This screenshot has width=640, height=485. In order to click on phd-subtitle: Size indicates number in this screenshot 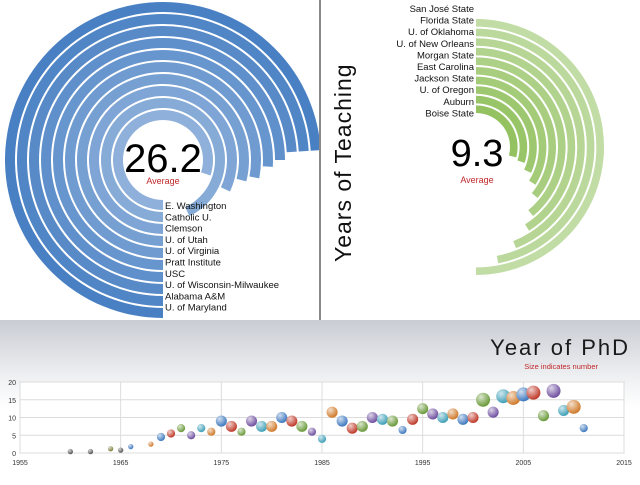, I will do `click(561, 366)`.